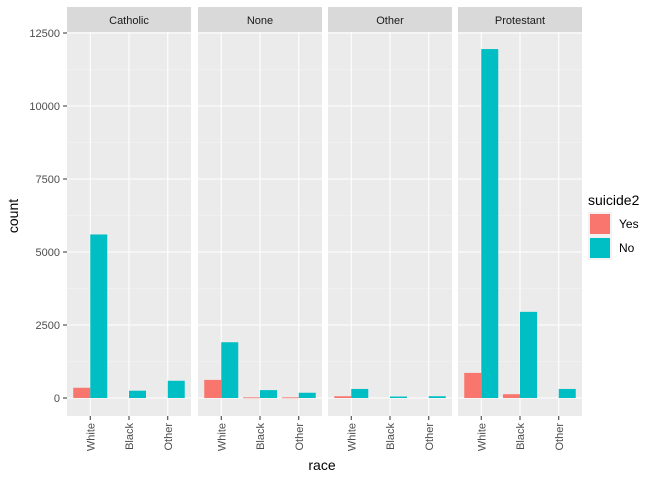  Describe the element at coordinates (48, 180) in the screenshot. I see `y-tick-label: 7500` at that location.